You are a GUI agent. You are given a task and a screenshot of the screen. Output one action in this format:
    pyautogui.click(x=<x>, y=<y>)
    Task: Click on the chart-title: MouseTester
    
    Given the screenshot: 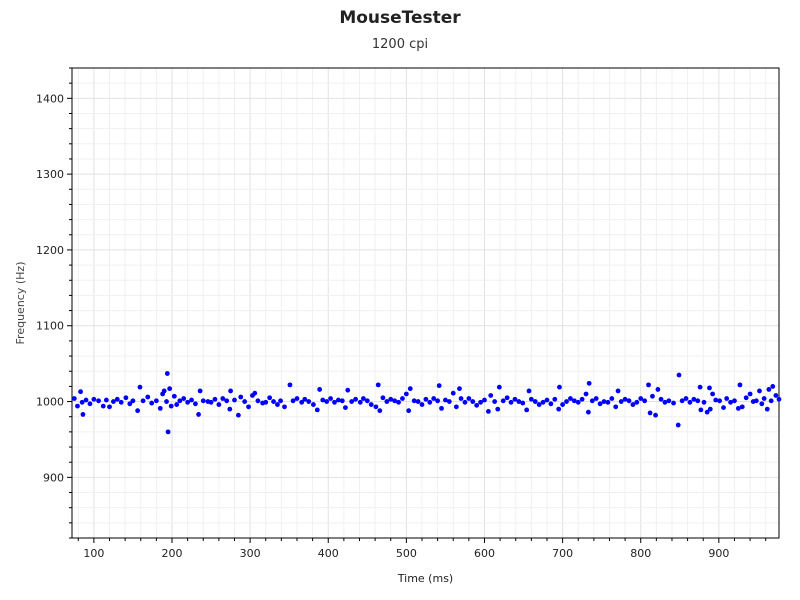 What is the action you would take?
    pyautogui.click(x=400, y=18)
    